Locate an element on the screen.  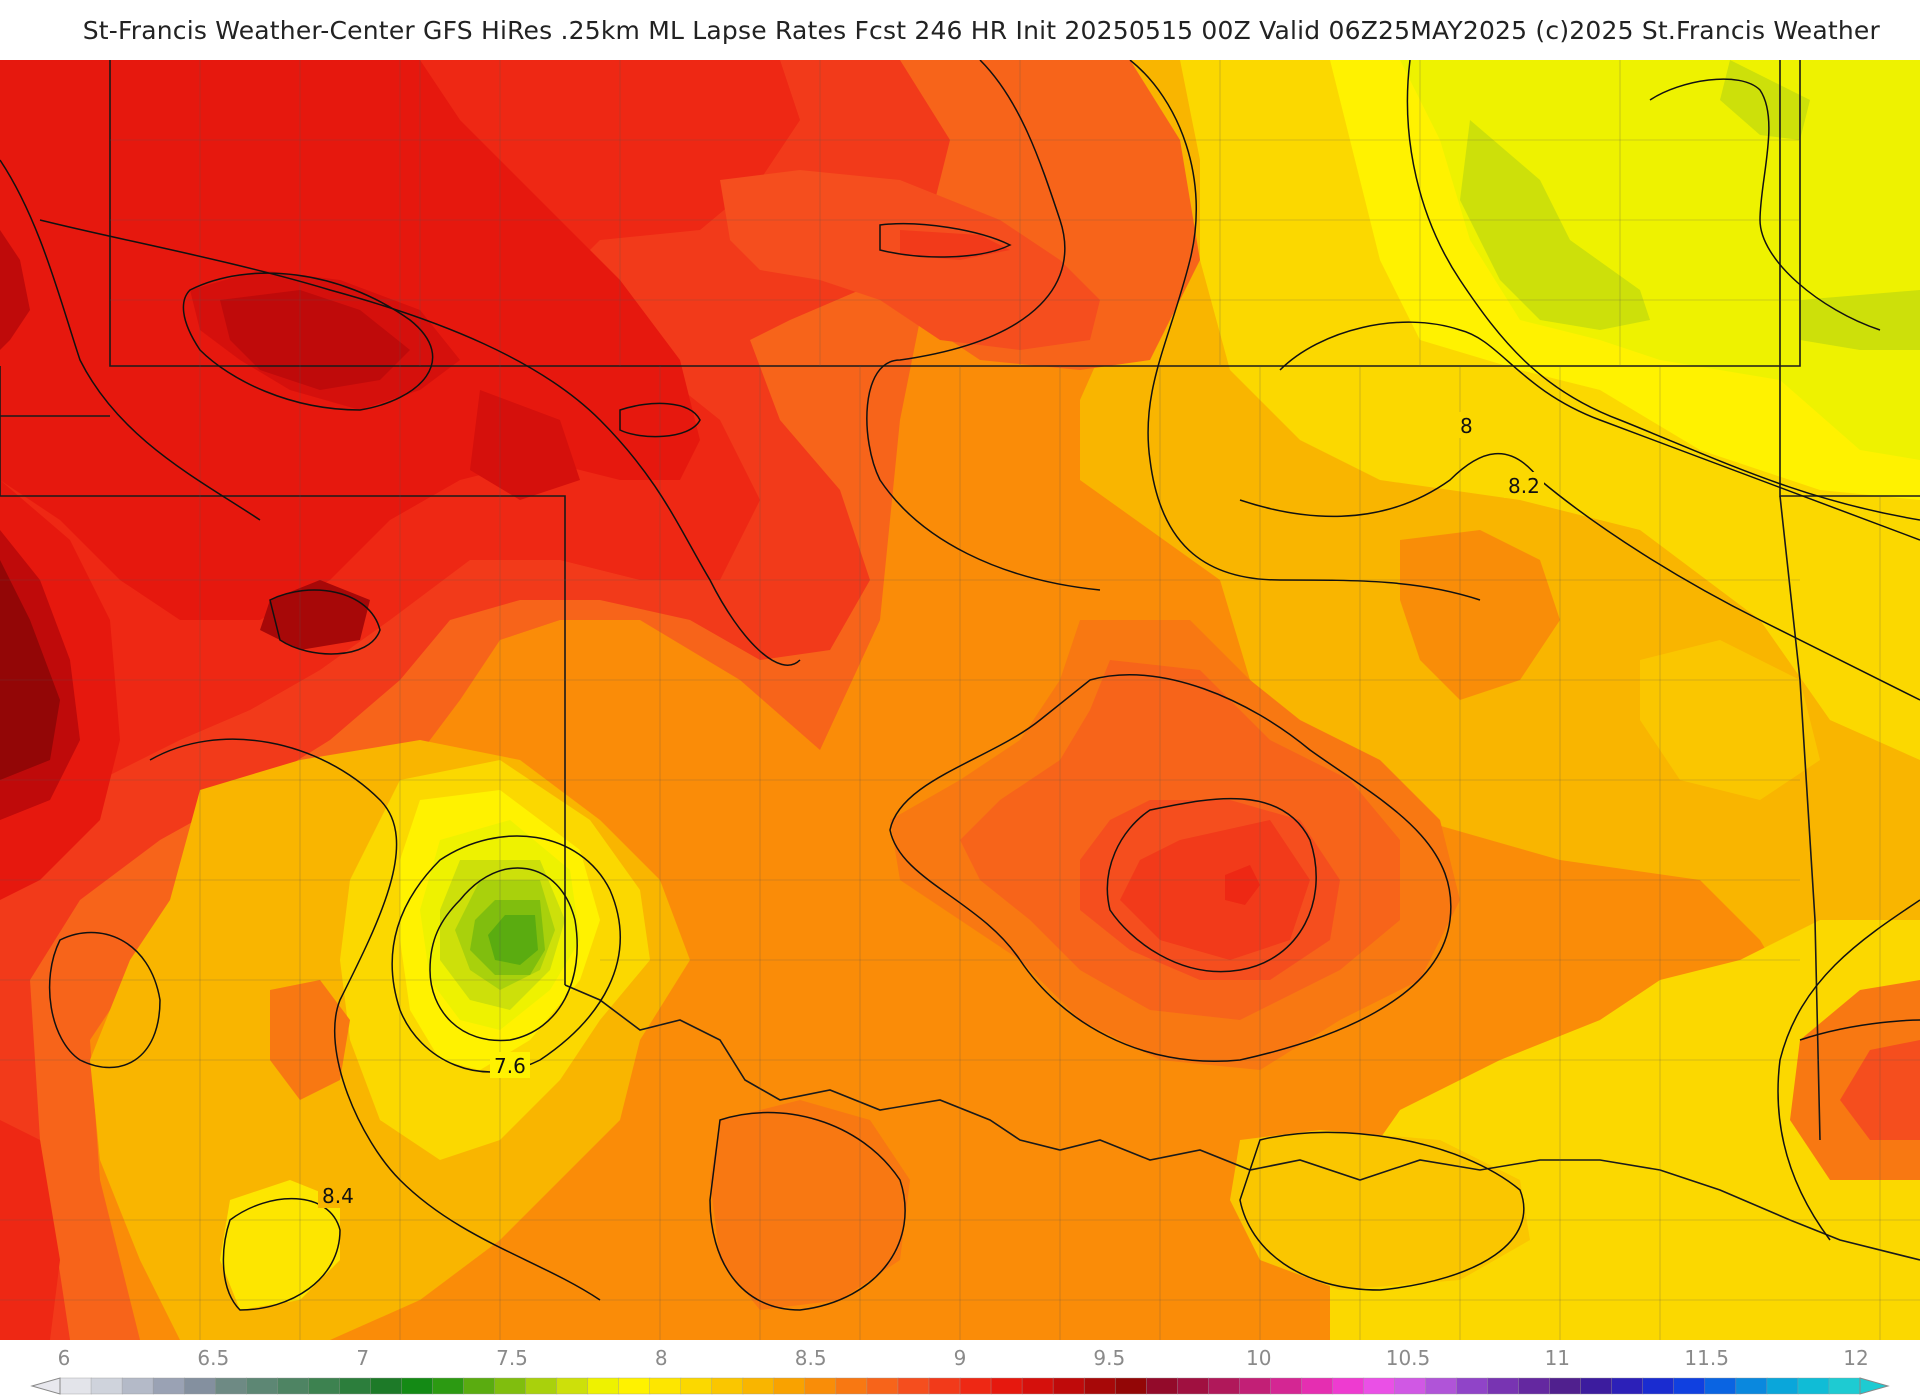
isoline-green-outer is located at coordinates (506, 954).